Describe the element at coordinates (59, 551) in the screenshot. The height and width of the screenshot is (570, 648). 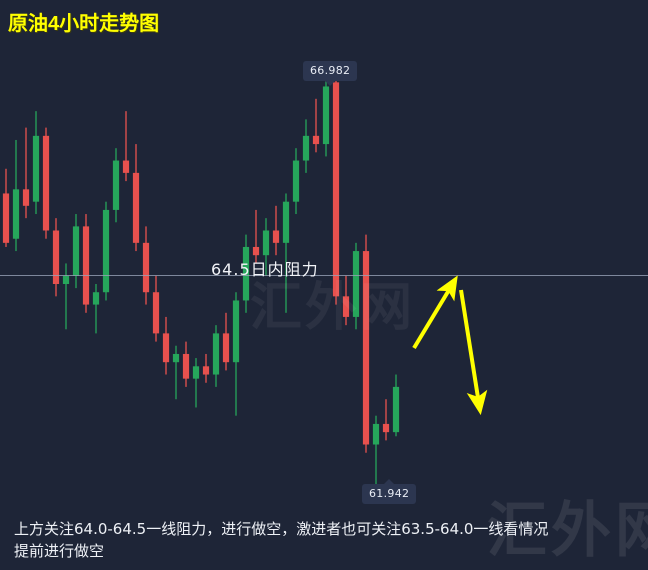
I see `caption-line-2: 提前进行做空` at that location.